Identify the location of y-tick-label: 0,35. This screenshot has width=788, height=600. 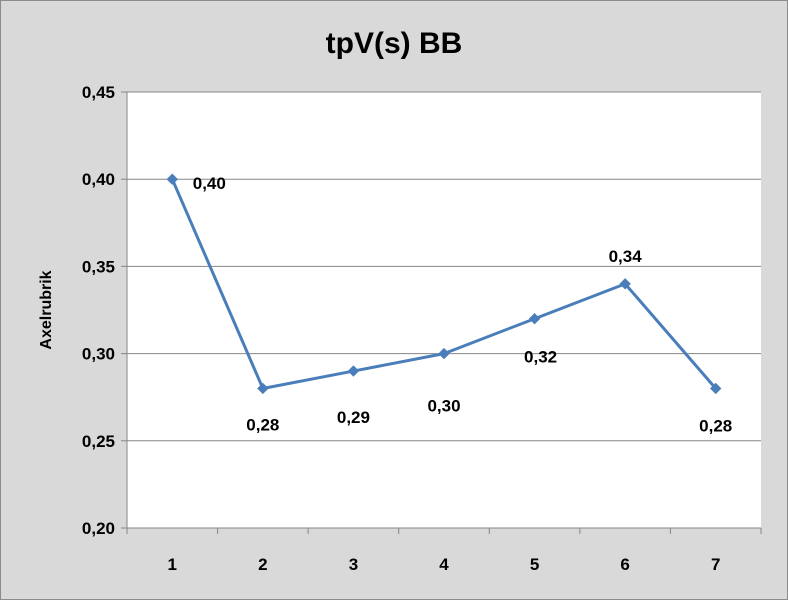
(98, 266).